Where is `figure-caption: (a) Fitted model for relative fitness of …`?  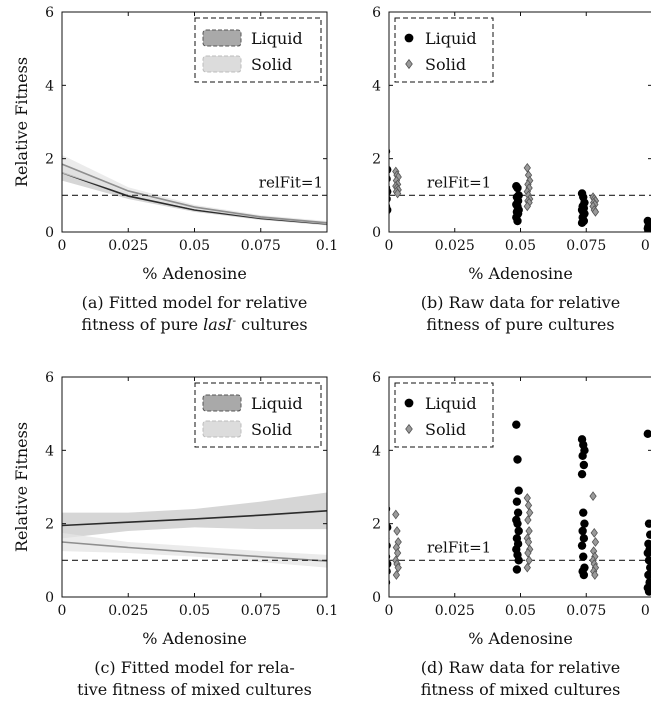
figure-caption: (a) Fitted model for relative fitness of … is located at coordinates (194, 313).